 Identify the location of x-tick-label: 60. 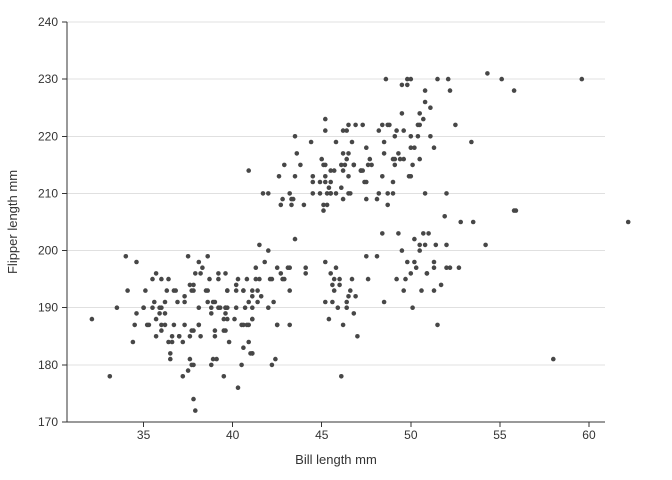
(589, 435).